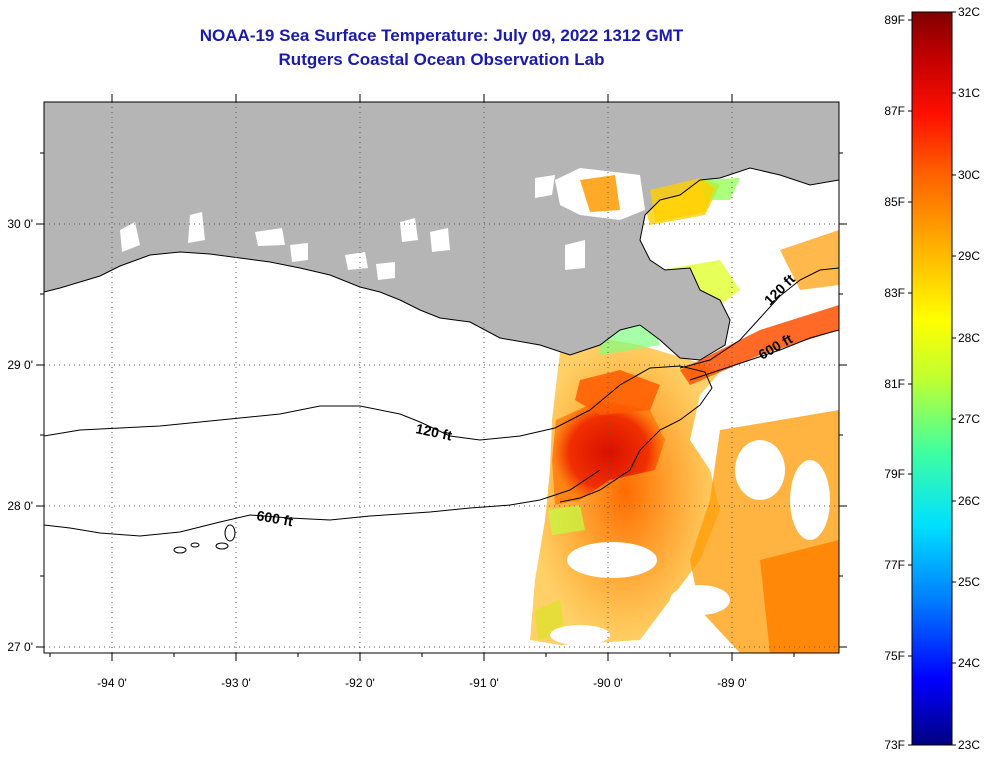  I want to click on lon-label: -90 0', so click(608, 683).